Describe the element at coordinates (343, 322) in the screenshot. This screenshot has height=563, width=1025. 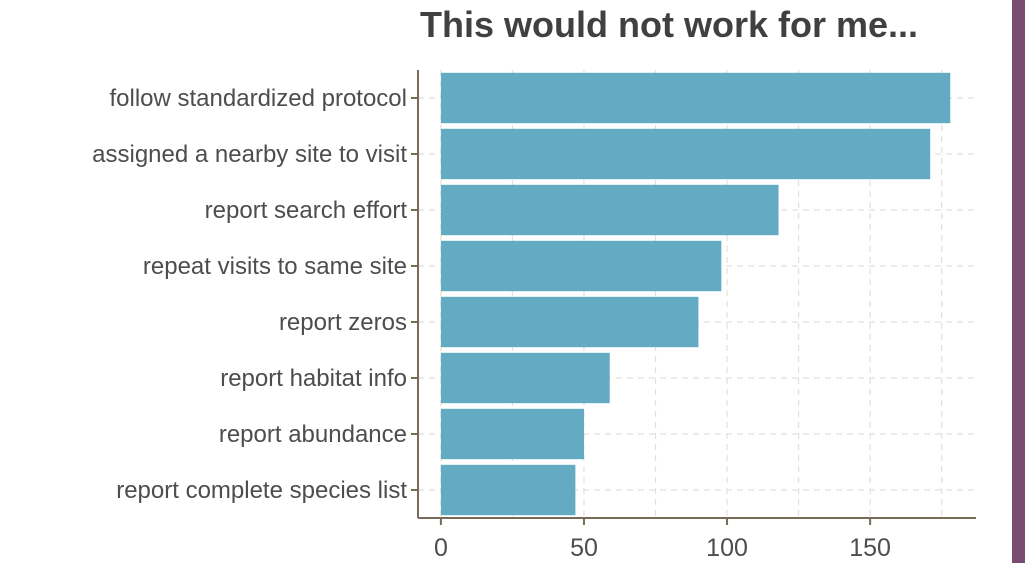
I see `y-tick-label: report zeros` at that location.